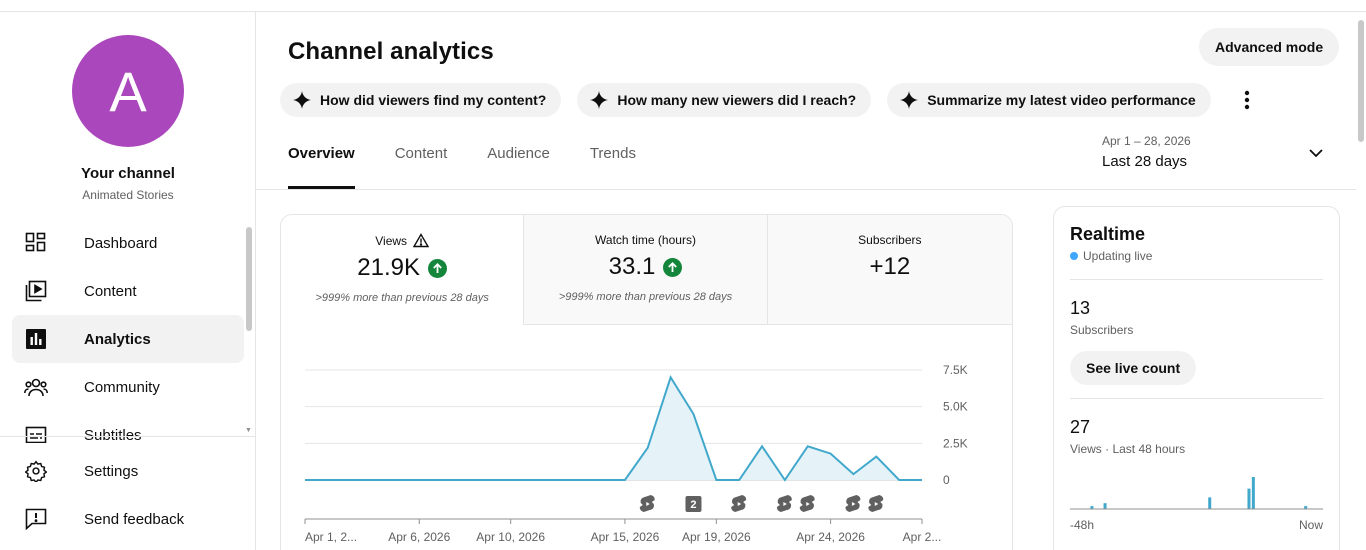 This screenshot has height=550, width=1366. What do you see at coordinates (632, 266) in the screenshot?
I see `metric-value: 33.1` at bounding box center [632, 266].